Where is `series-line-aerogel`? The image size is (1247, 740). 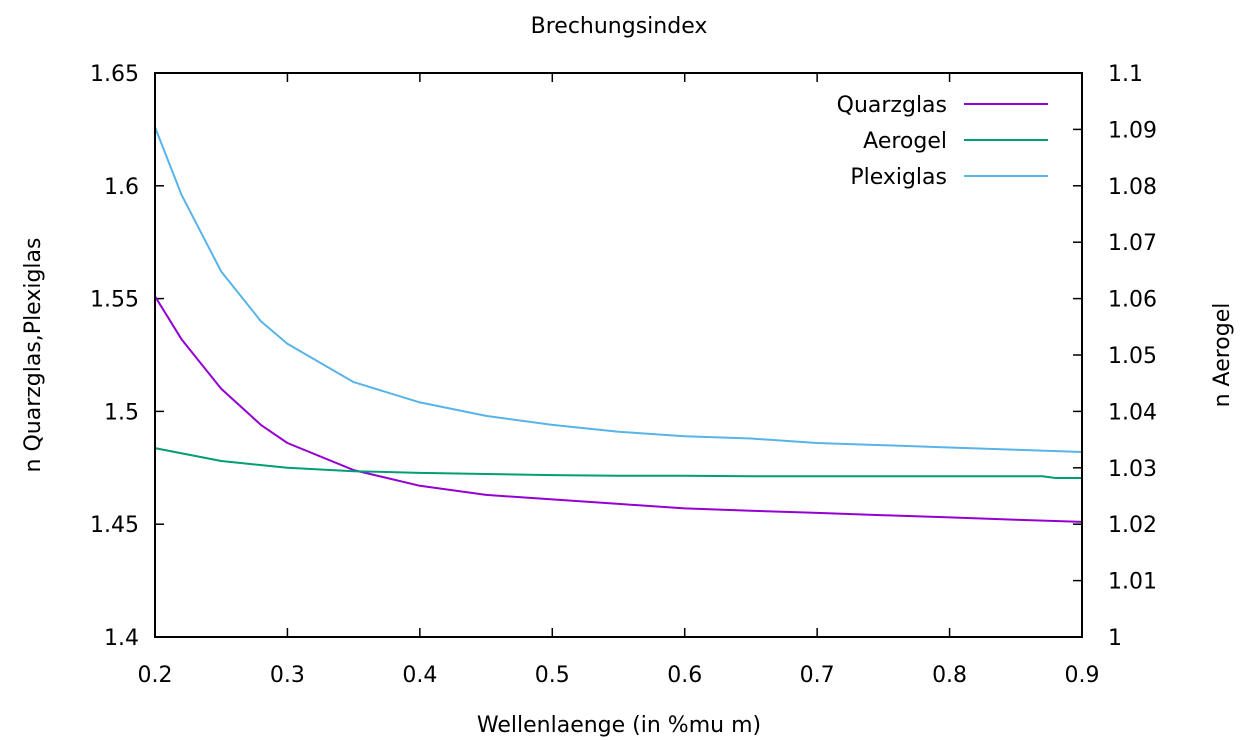
series-line-aerogel is located at coordinates (618, 463).